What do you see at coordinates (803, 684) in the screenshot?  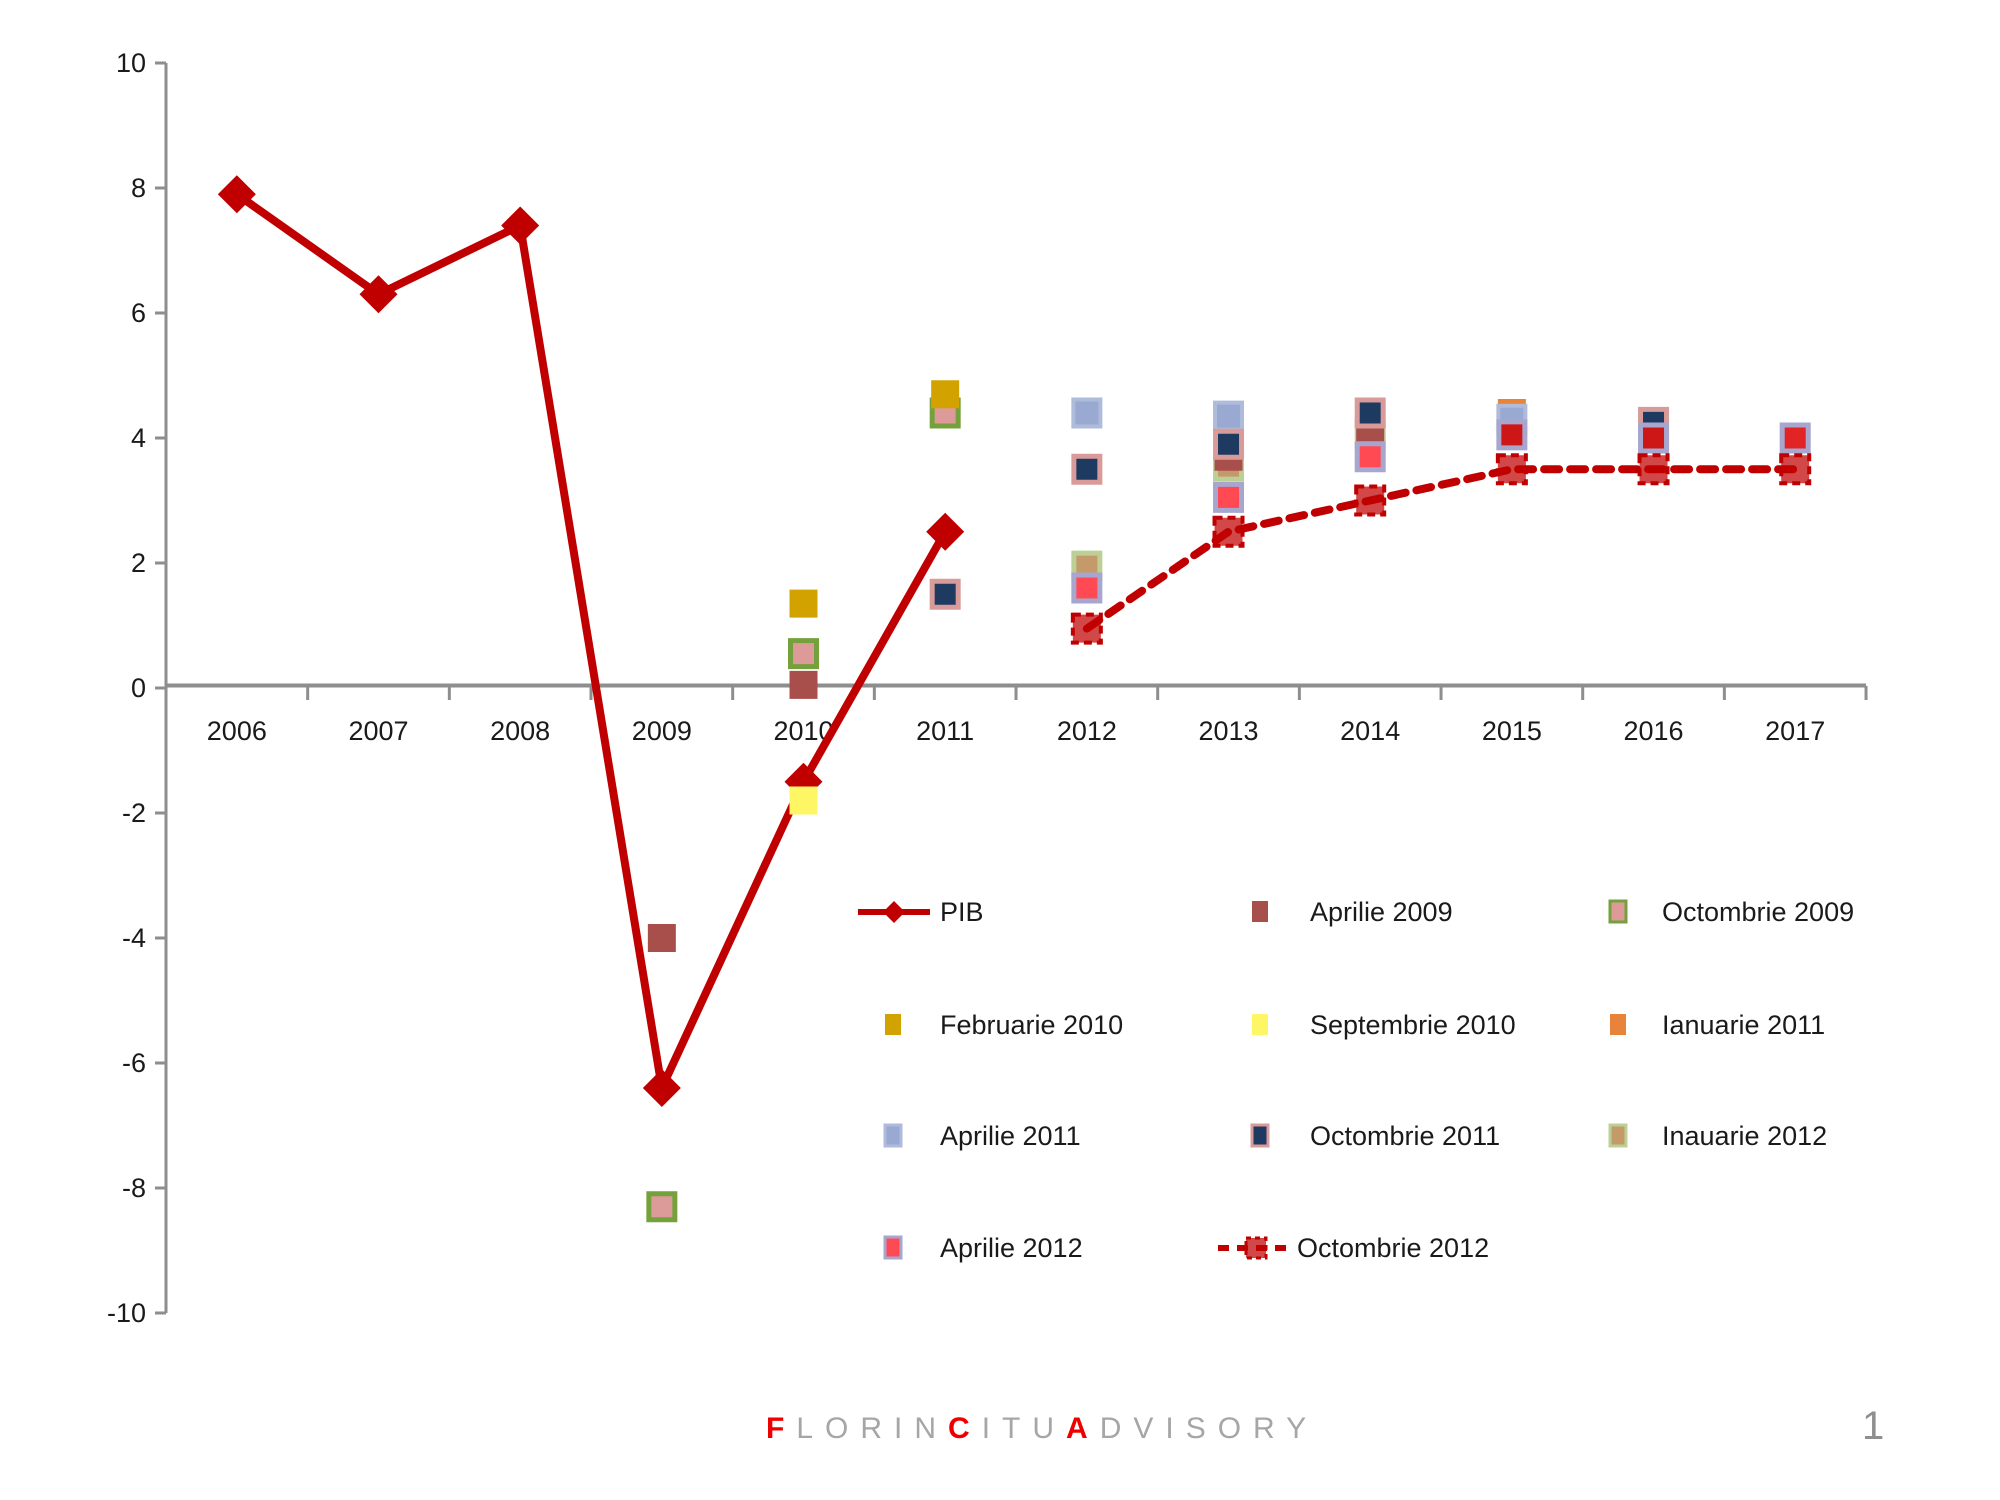 I see `marker-apr2009-2010` at bounding box center [803, 684].